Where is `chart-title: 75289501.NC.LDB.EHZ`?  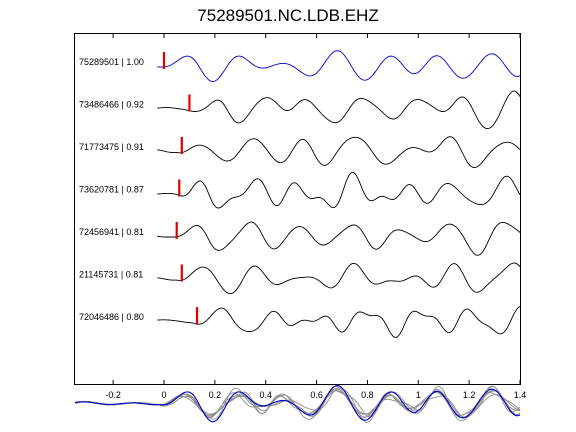
chart-title: 75289501.NC.LDB.EHZ is located at coordinates (288, 15).